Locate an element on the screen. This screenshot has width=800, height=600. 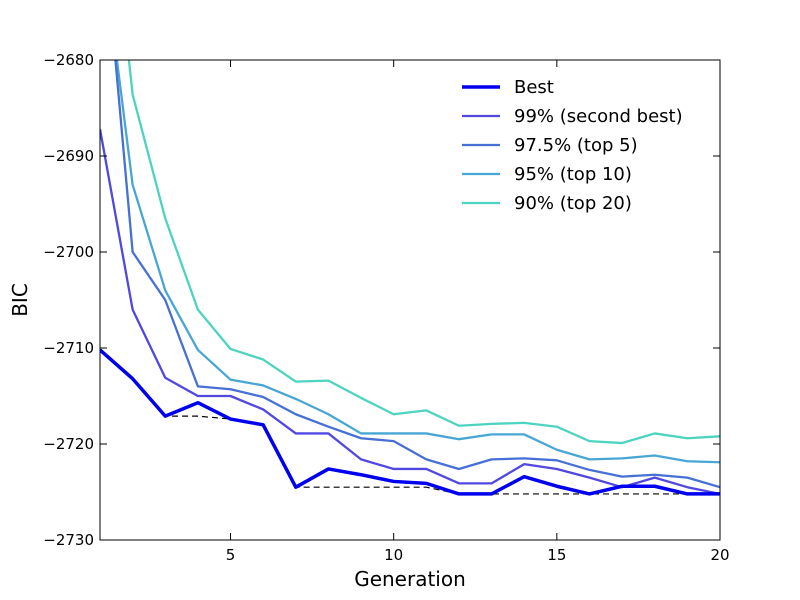
y-tick-label: −2690 is located at coordinates (68, 156).